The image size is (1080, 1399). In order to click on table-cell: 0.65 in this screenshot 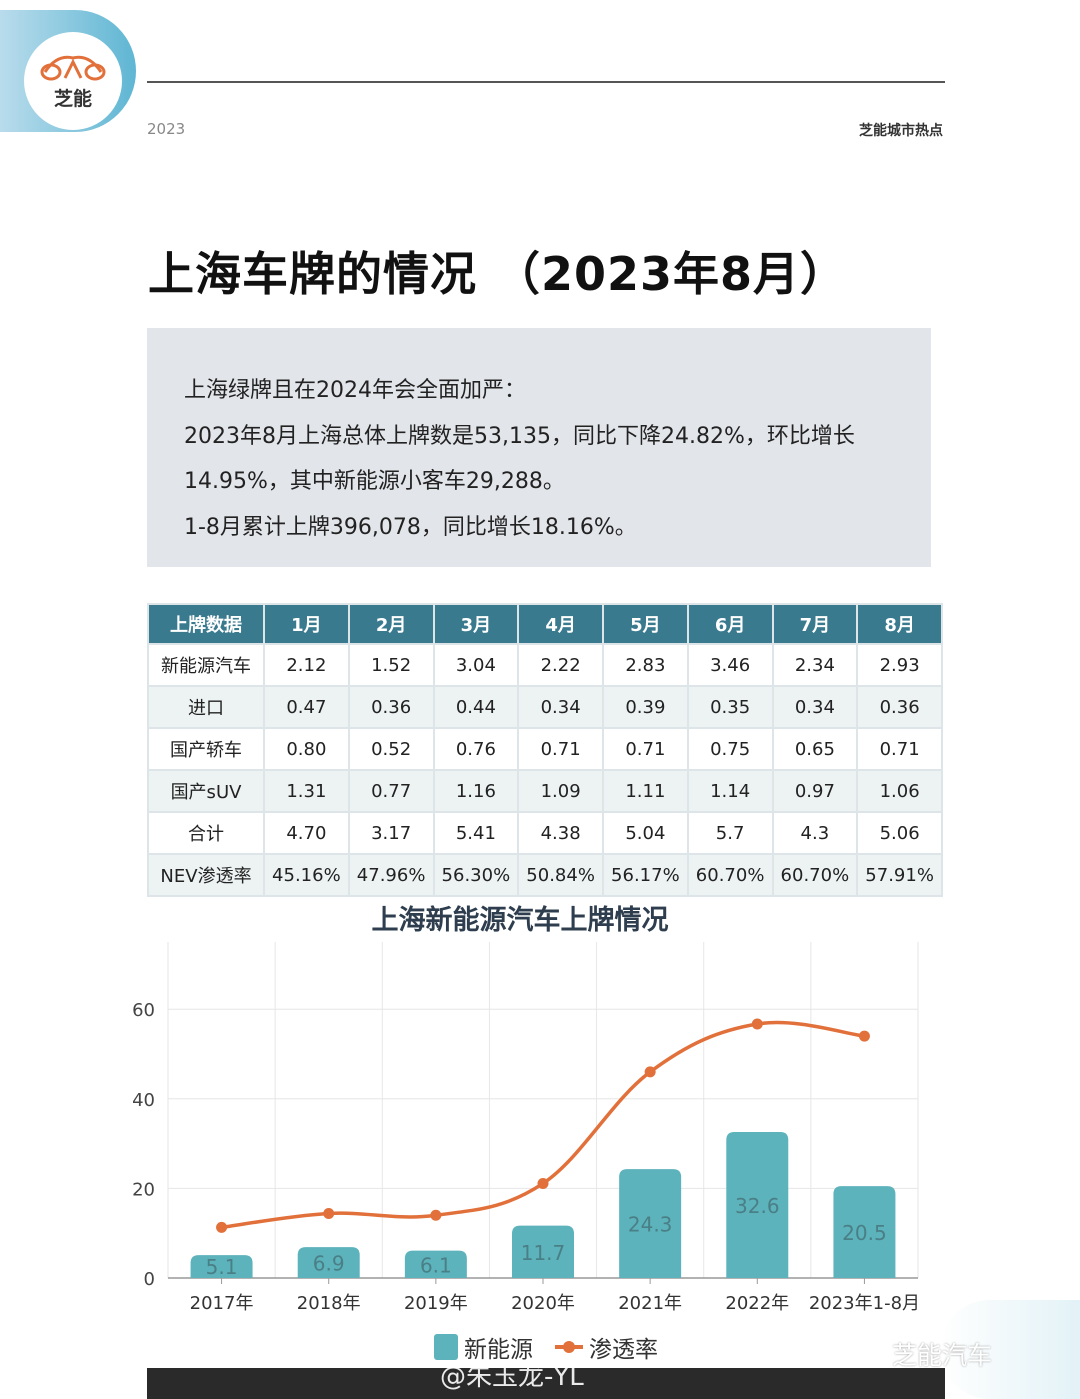, I will do `click(815, 749)`.